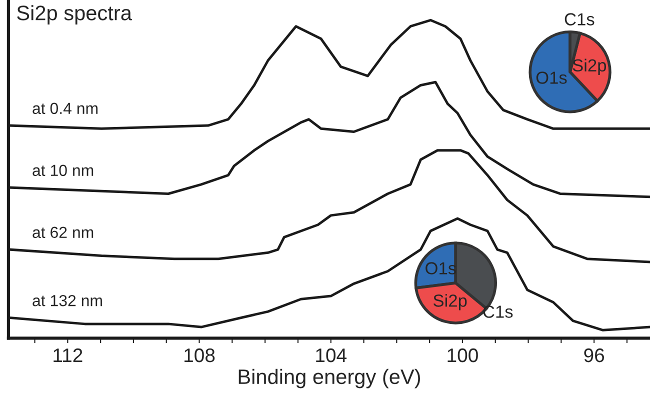 This screenshot has width=650, height=406. I want to click on x-tick-label: 108, so click(199, 355).